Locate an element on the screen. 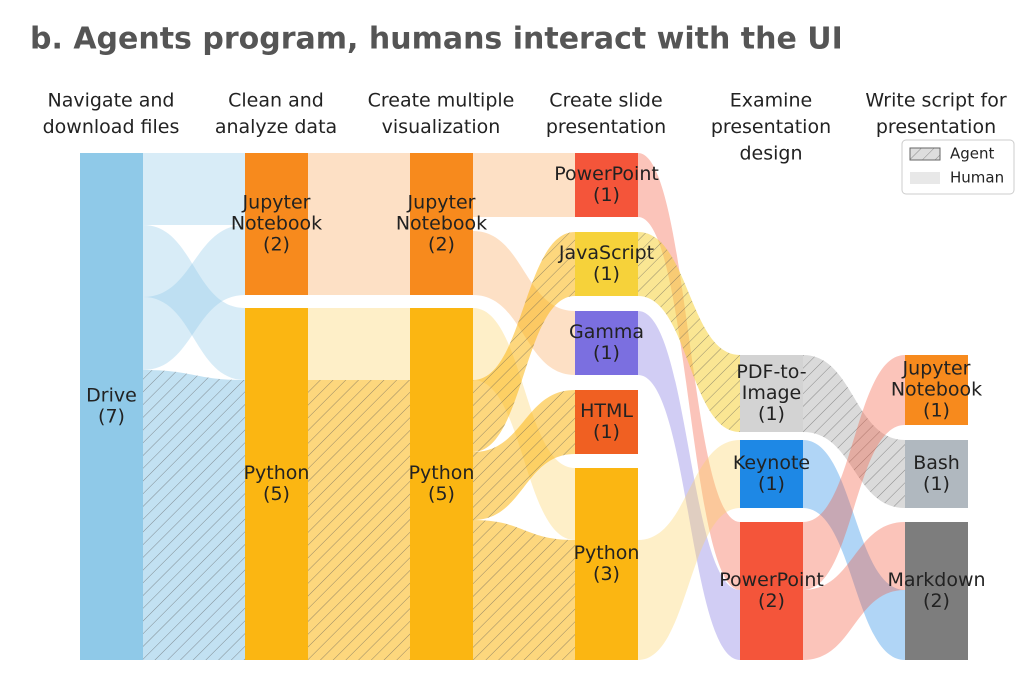  column-header: download files is located at coordinates (111, 127).